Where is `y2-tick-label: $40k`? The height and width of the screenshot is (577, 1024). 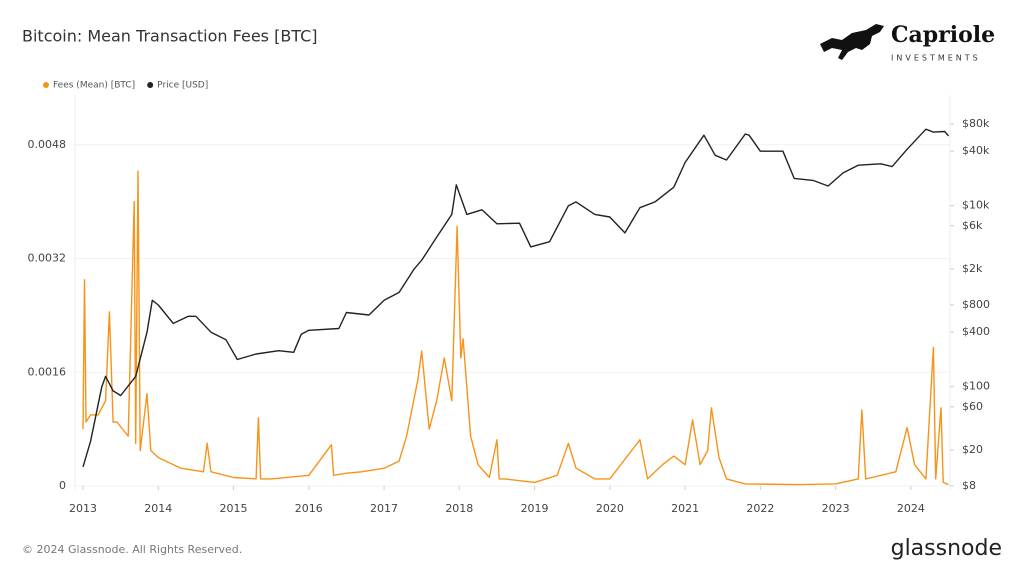 y2-tick-label: $40k is located at coordinates (976, 150).